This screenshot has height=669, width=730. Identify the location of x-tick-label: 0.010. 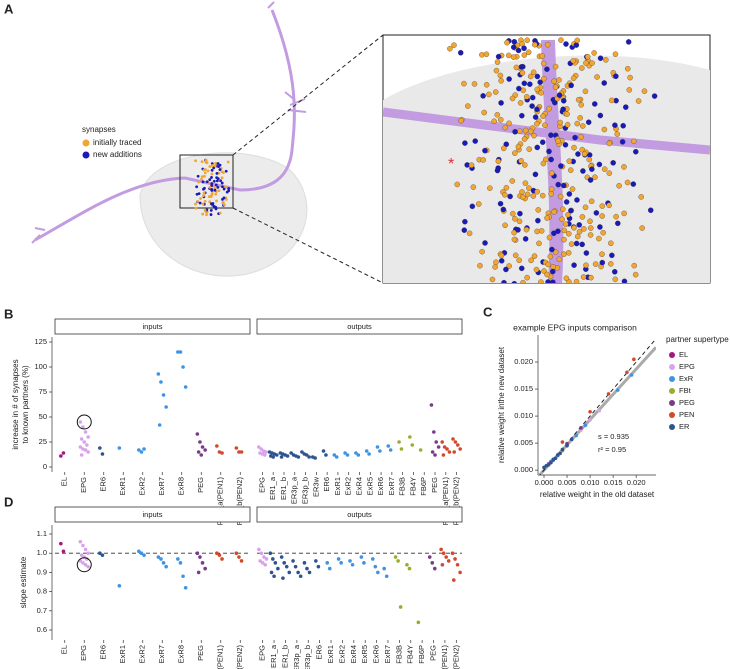
(590, 482).